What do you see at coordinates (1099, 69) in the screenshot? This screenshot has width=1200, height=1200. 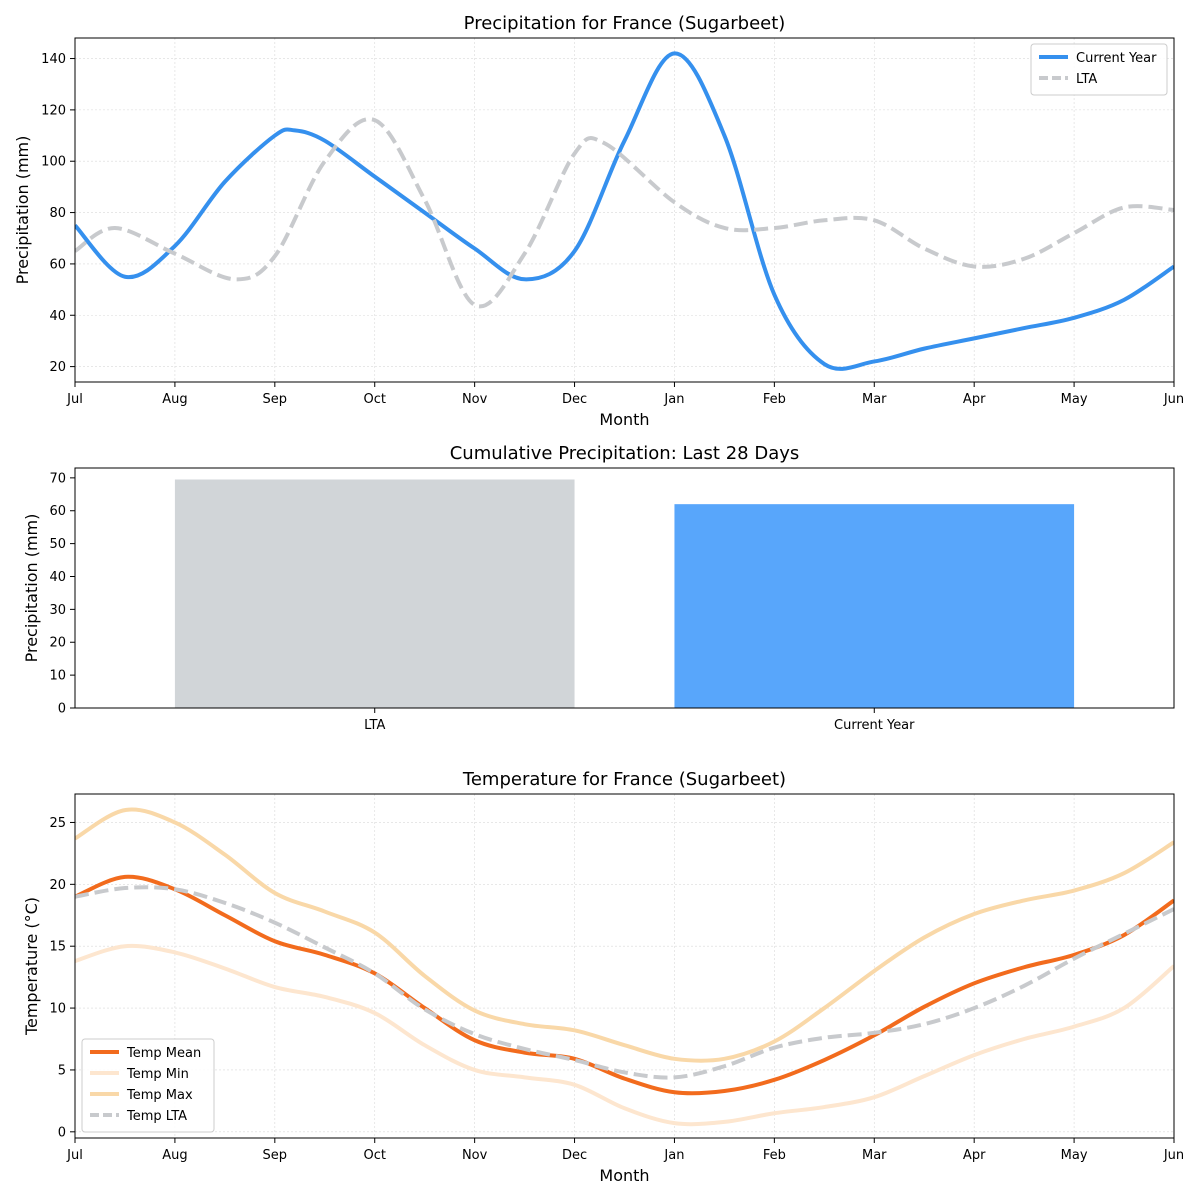 I see `legend: Current Year LTA` at bounding box center [1099, 69].